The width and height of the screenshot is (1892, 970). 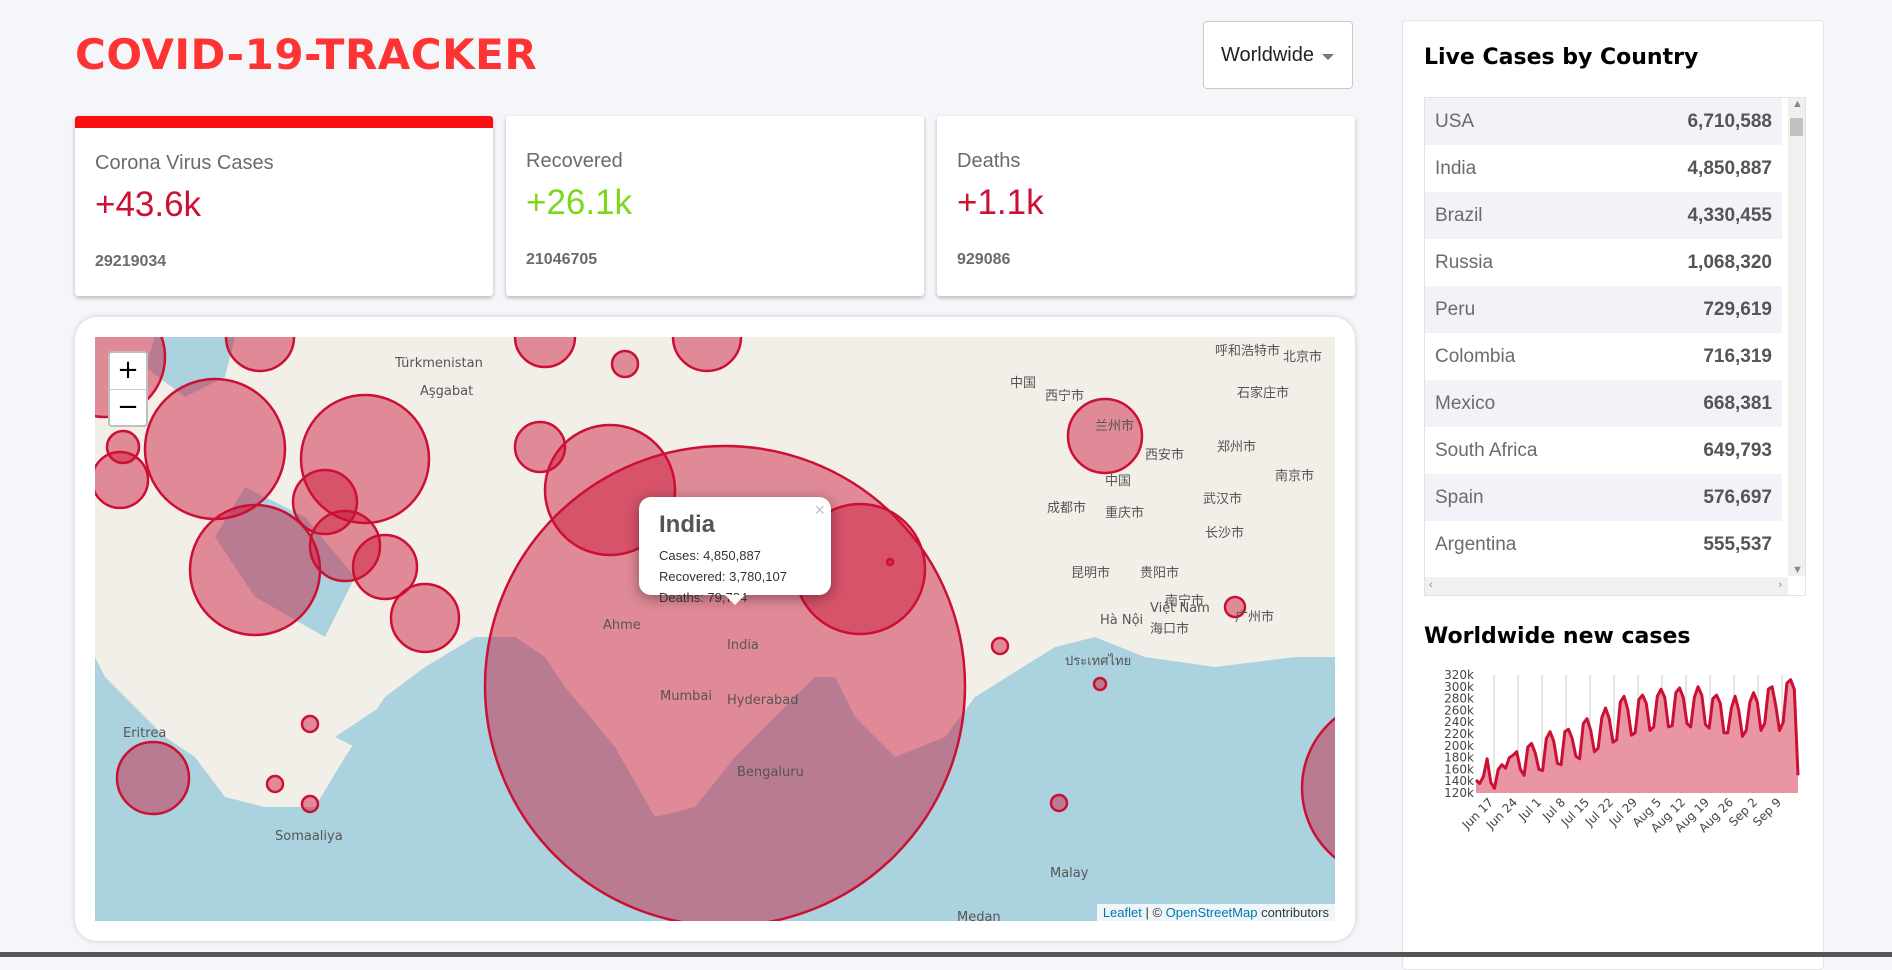 What do you see at coordinates (979, 915) in the screenshot?
I see `map-label: Medan` at bounding box center [979, 915].